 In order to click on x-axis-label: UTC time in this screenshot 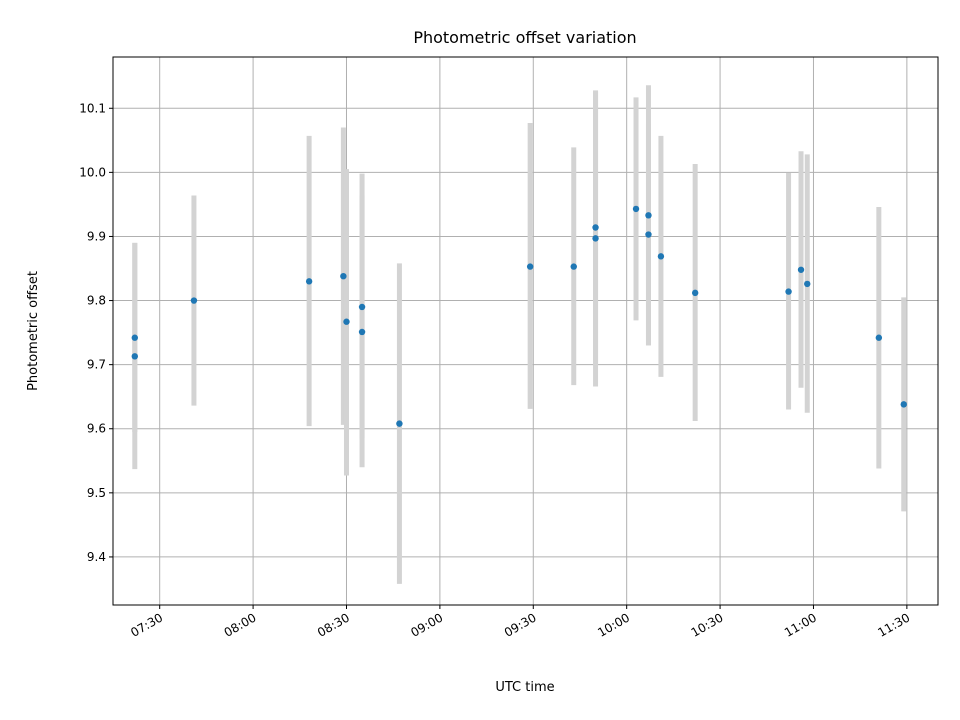, I will do `click(524, 687)`.